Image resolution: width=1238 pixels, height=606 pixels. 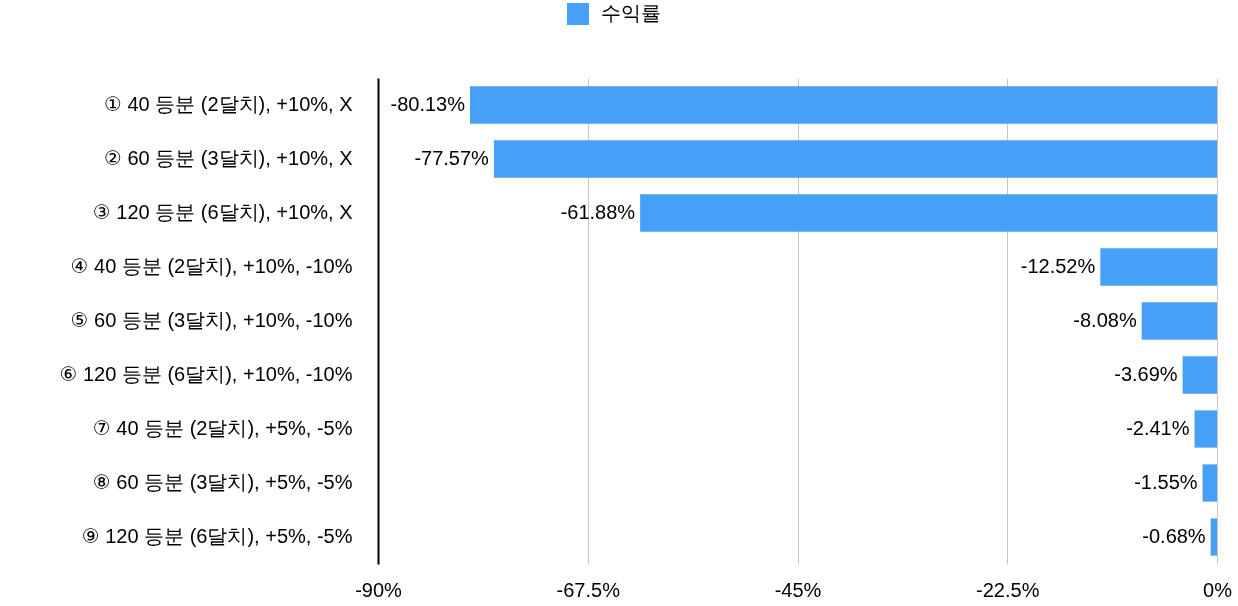 What do you see at coordinates (1166, 482) in the screenshot?
I see `data-label: -1.55%` at bounding box center [1166, 482].